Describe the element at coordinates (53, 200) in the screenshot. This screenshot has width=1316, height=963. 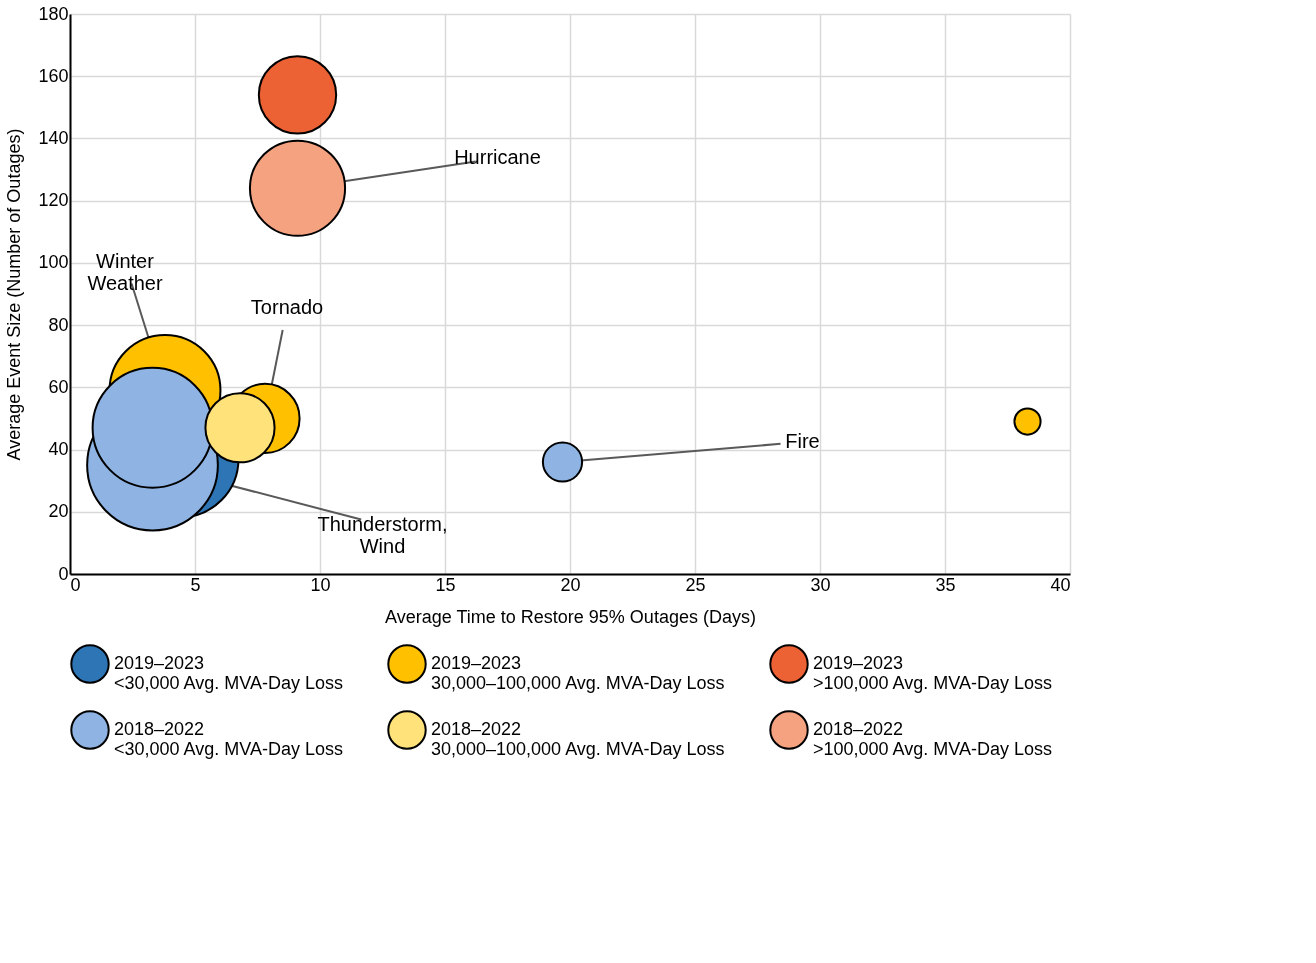
I see `y-tick-label: 120` at that location.